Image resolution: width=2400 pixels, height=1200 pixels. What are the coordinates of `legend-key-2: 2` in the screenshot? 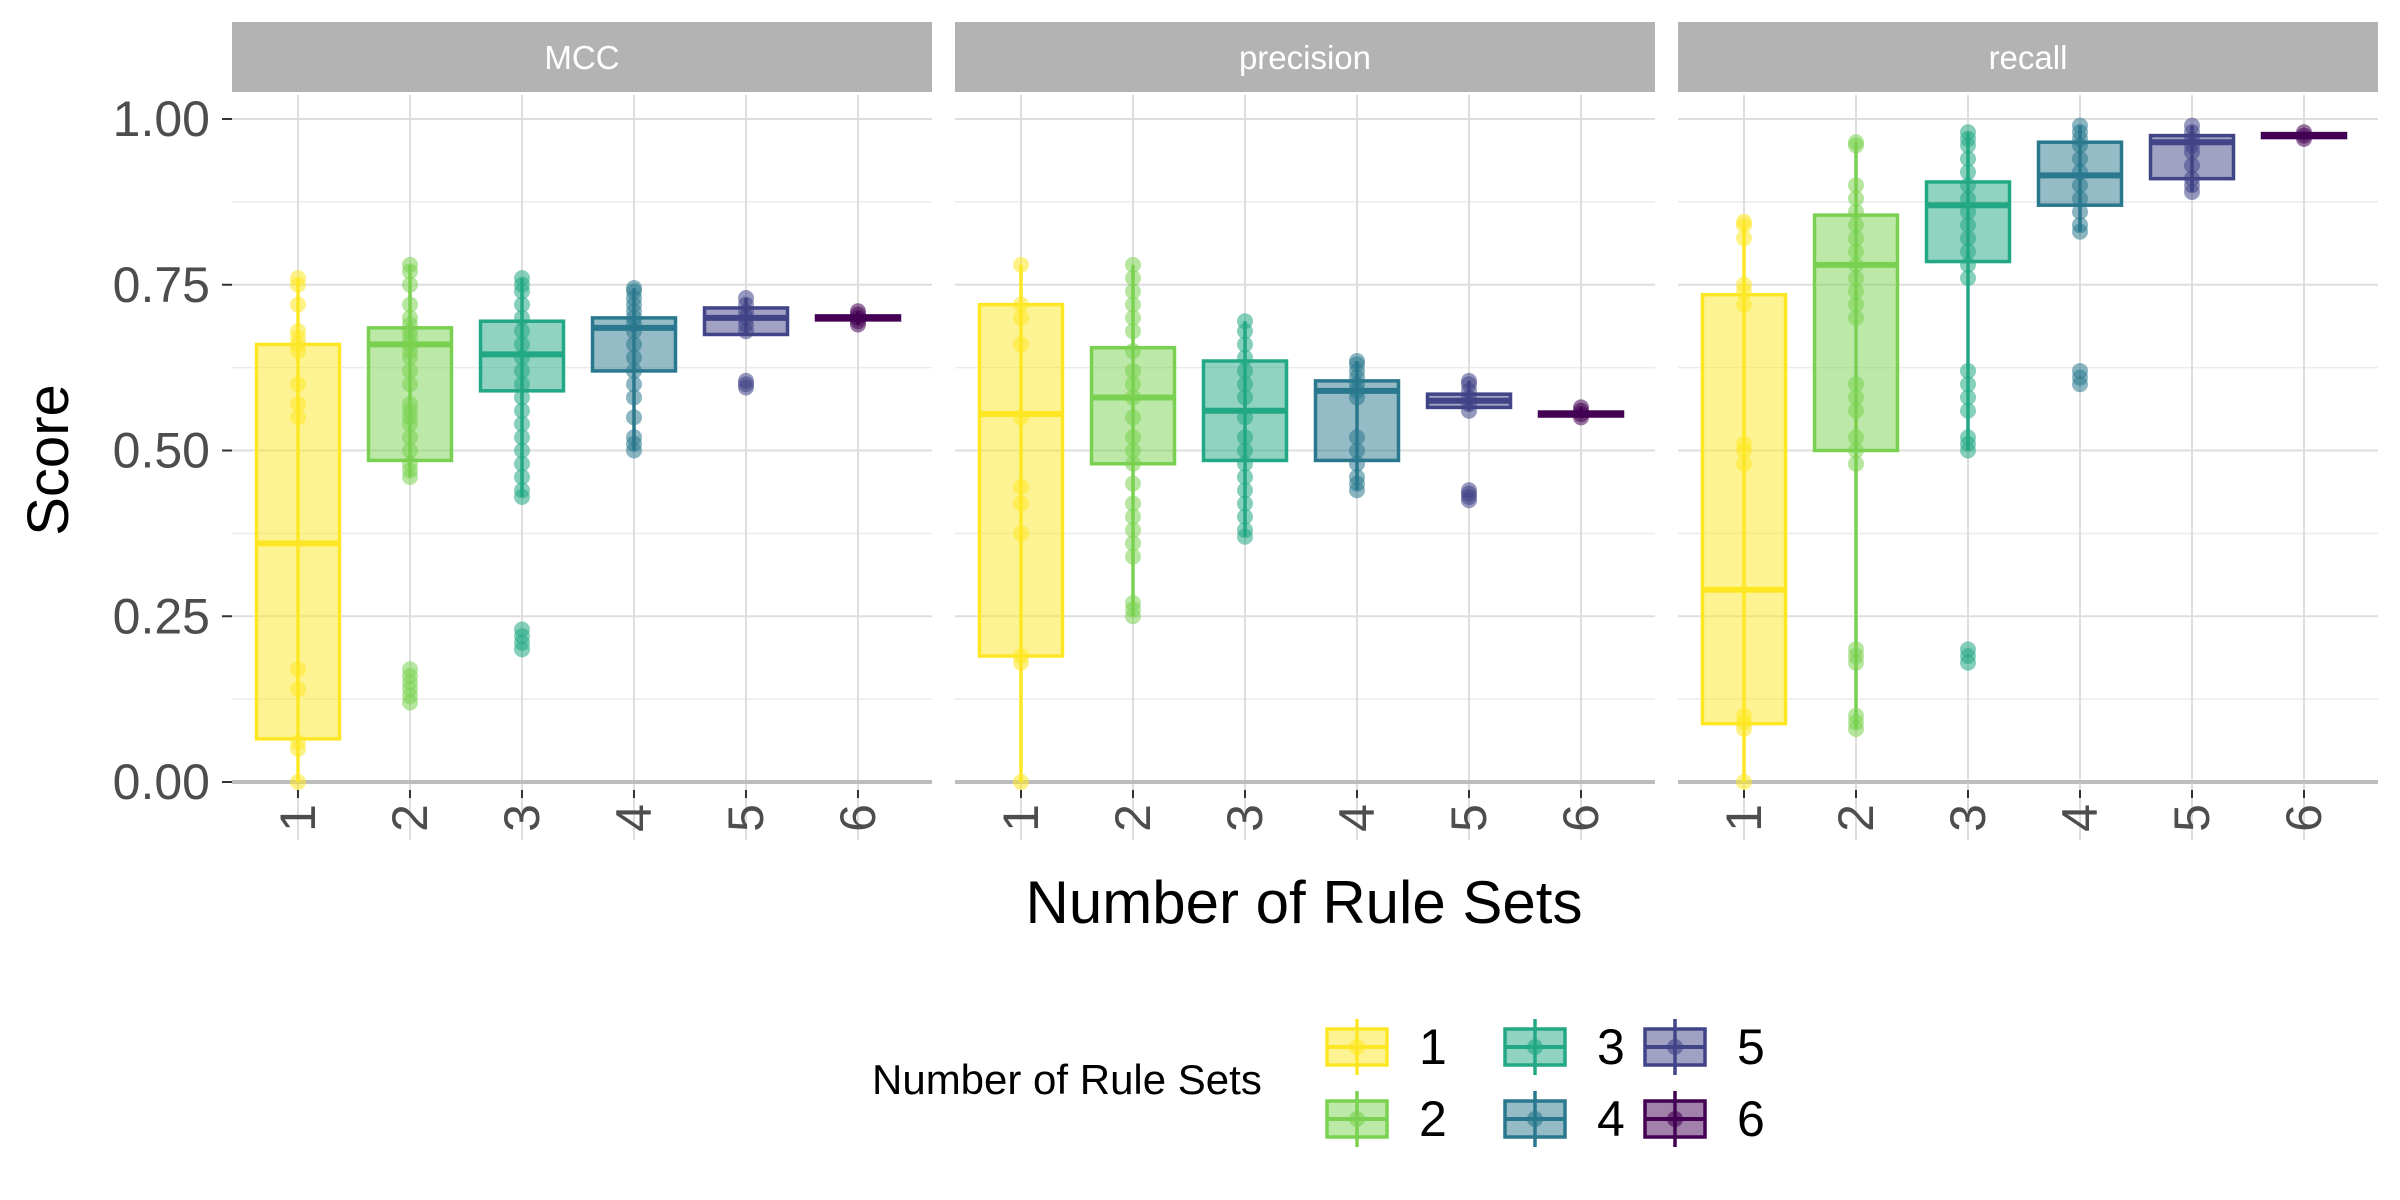 It's located at (1386, 1119).